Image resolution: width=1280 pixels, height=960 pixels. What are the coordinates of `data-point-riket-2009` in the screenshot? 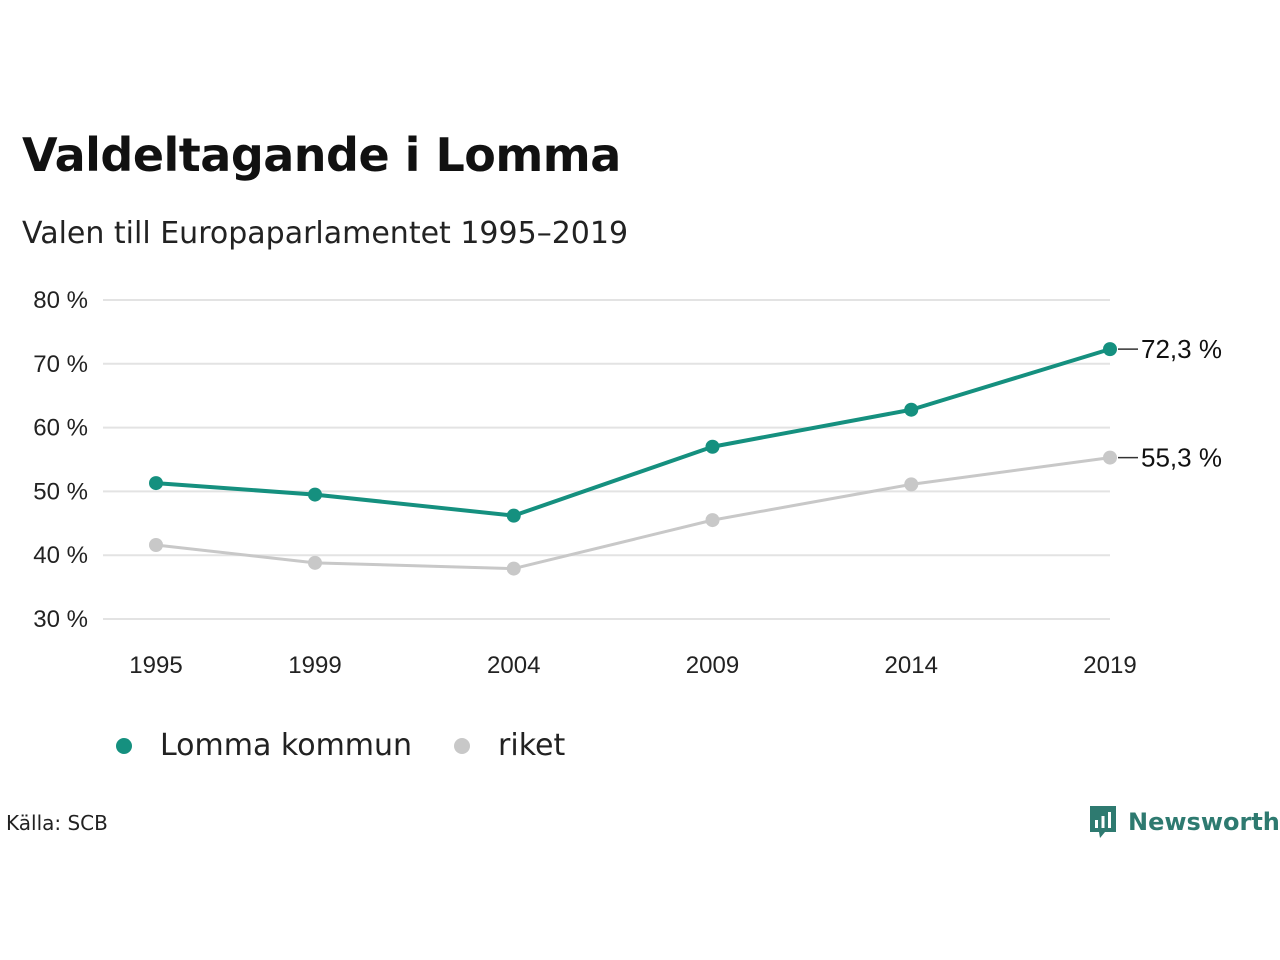 It's located at (712, 520).